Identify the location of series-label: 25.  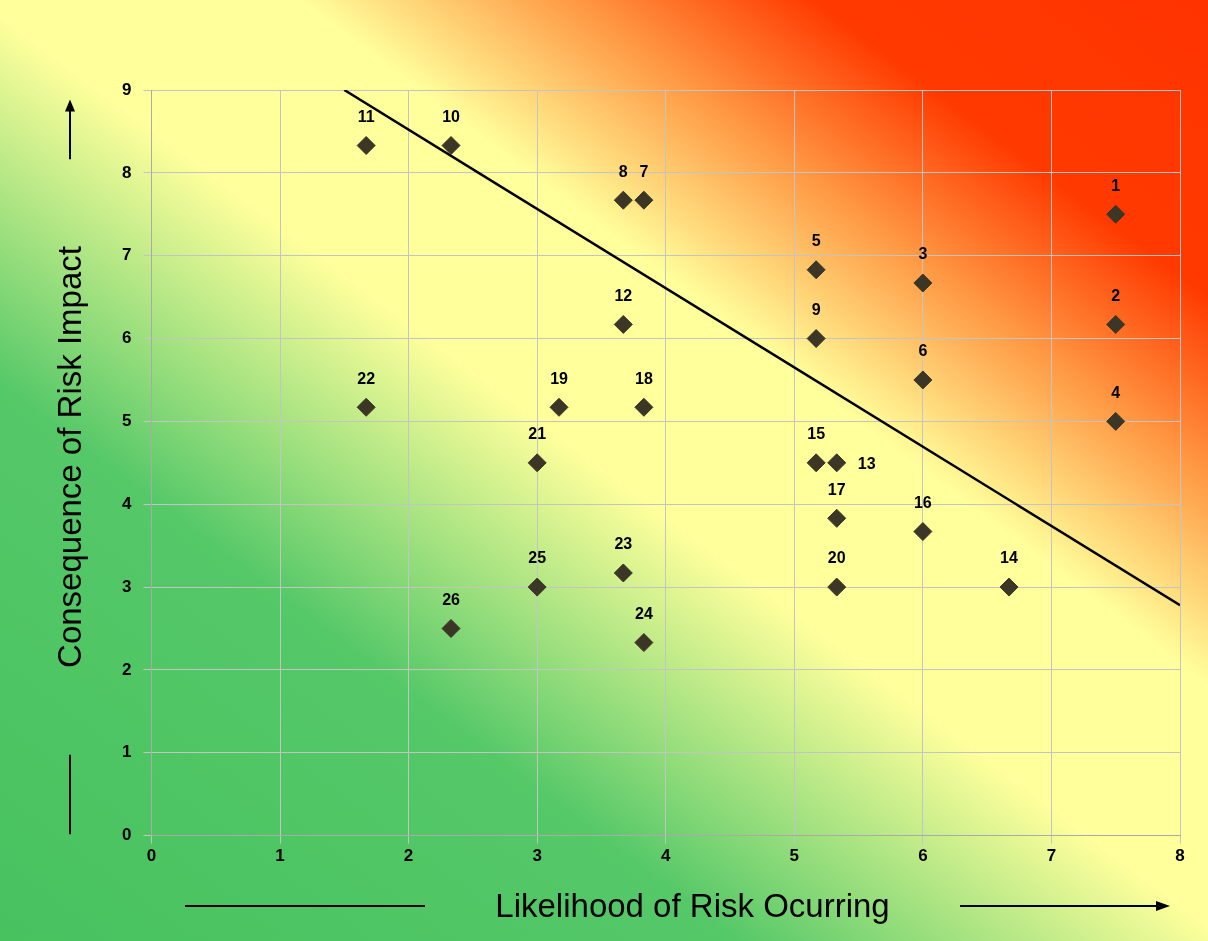
(537, 558).